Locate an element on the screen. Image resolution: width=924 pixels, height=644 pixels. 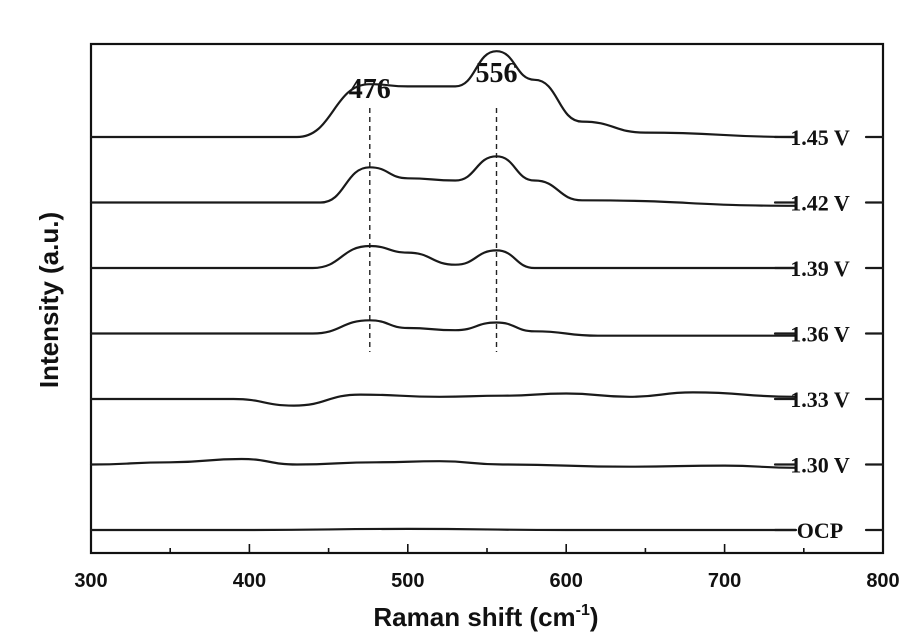
x-tick-label: 500 is located at coordinates (407, 581).